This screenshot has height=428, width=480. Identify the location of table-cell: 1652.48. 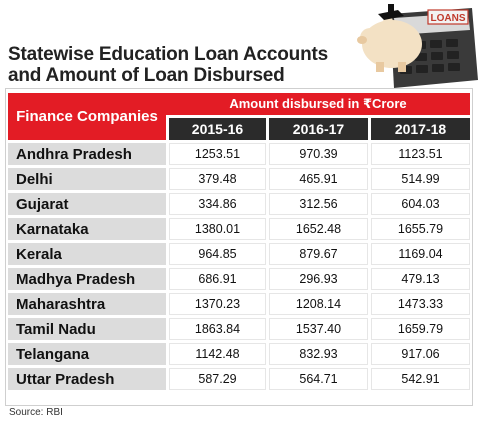
(317, 229).